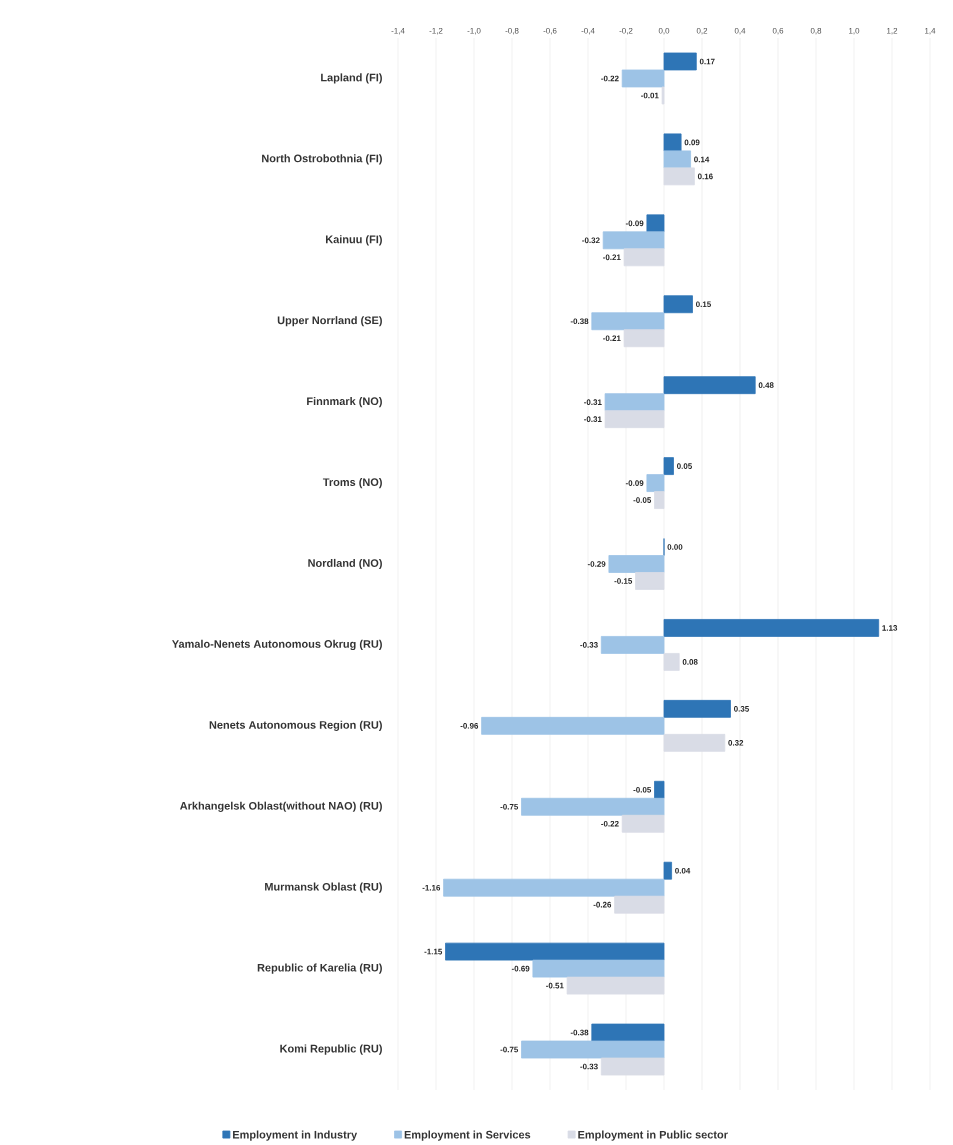 This screenshot has height=1145, width=953. What do you see at coordinates (322, 159) in the screenshot?
I see `y-tick-label: North Ostrobothnia (FI)` at bounding box center [322, 159].